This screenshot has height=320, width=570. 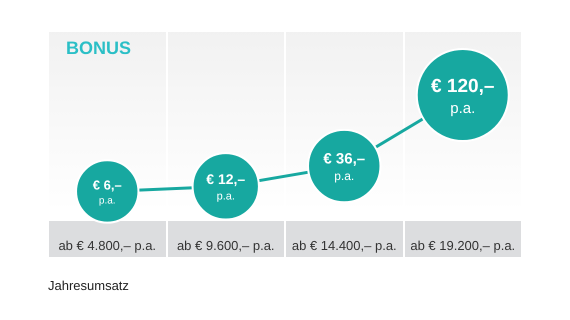 I want to click on x-tick-label: ab € 4.800,– p.a., so click(x=107, y=245).